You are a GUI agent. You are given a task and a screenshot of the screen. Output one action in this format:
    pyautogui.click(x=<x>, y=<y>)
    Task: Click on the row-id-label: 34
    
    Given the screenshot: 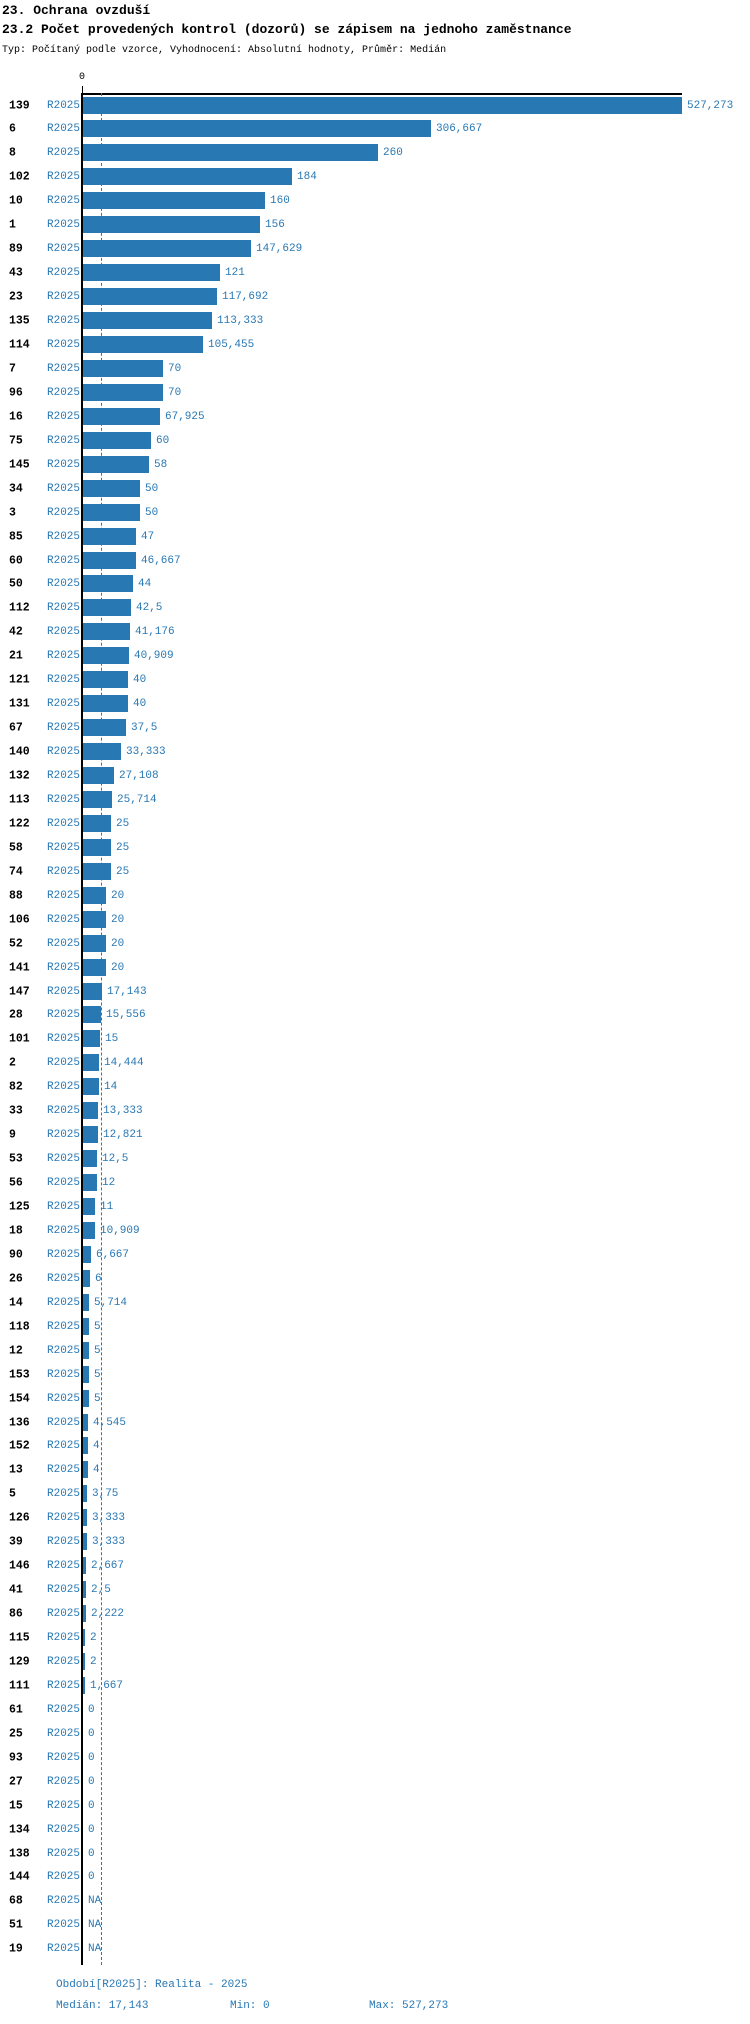 What is the action you would take?
    pyautogui.click(x=16, y=489)
    